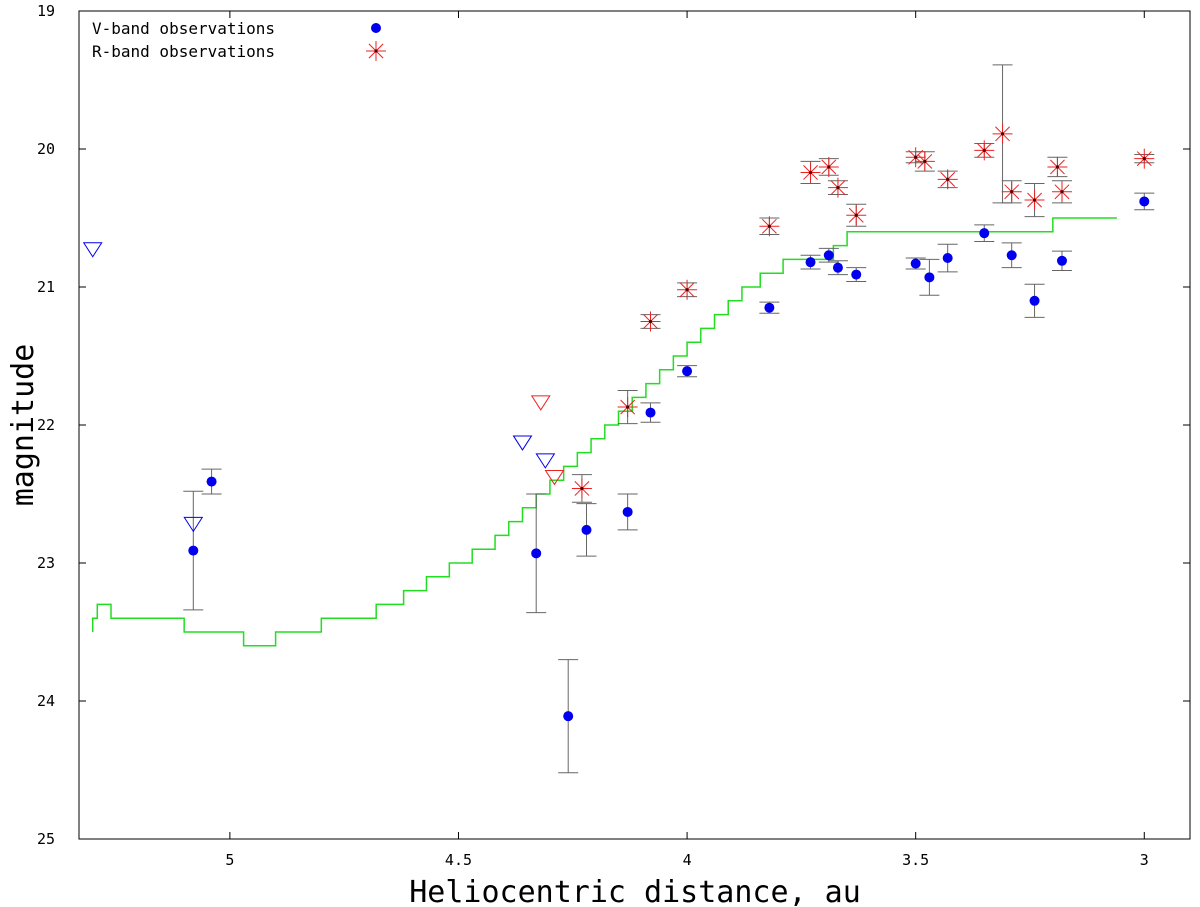 The image size is (1200, 907). Describe the element at coordinates (46, 149) in the screenshot. I see `y-tick-label: 20` at that location.